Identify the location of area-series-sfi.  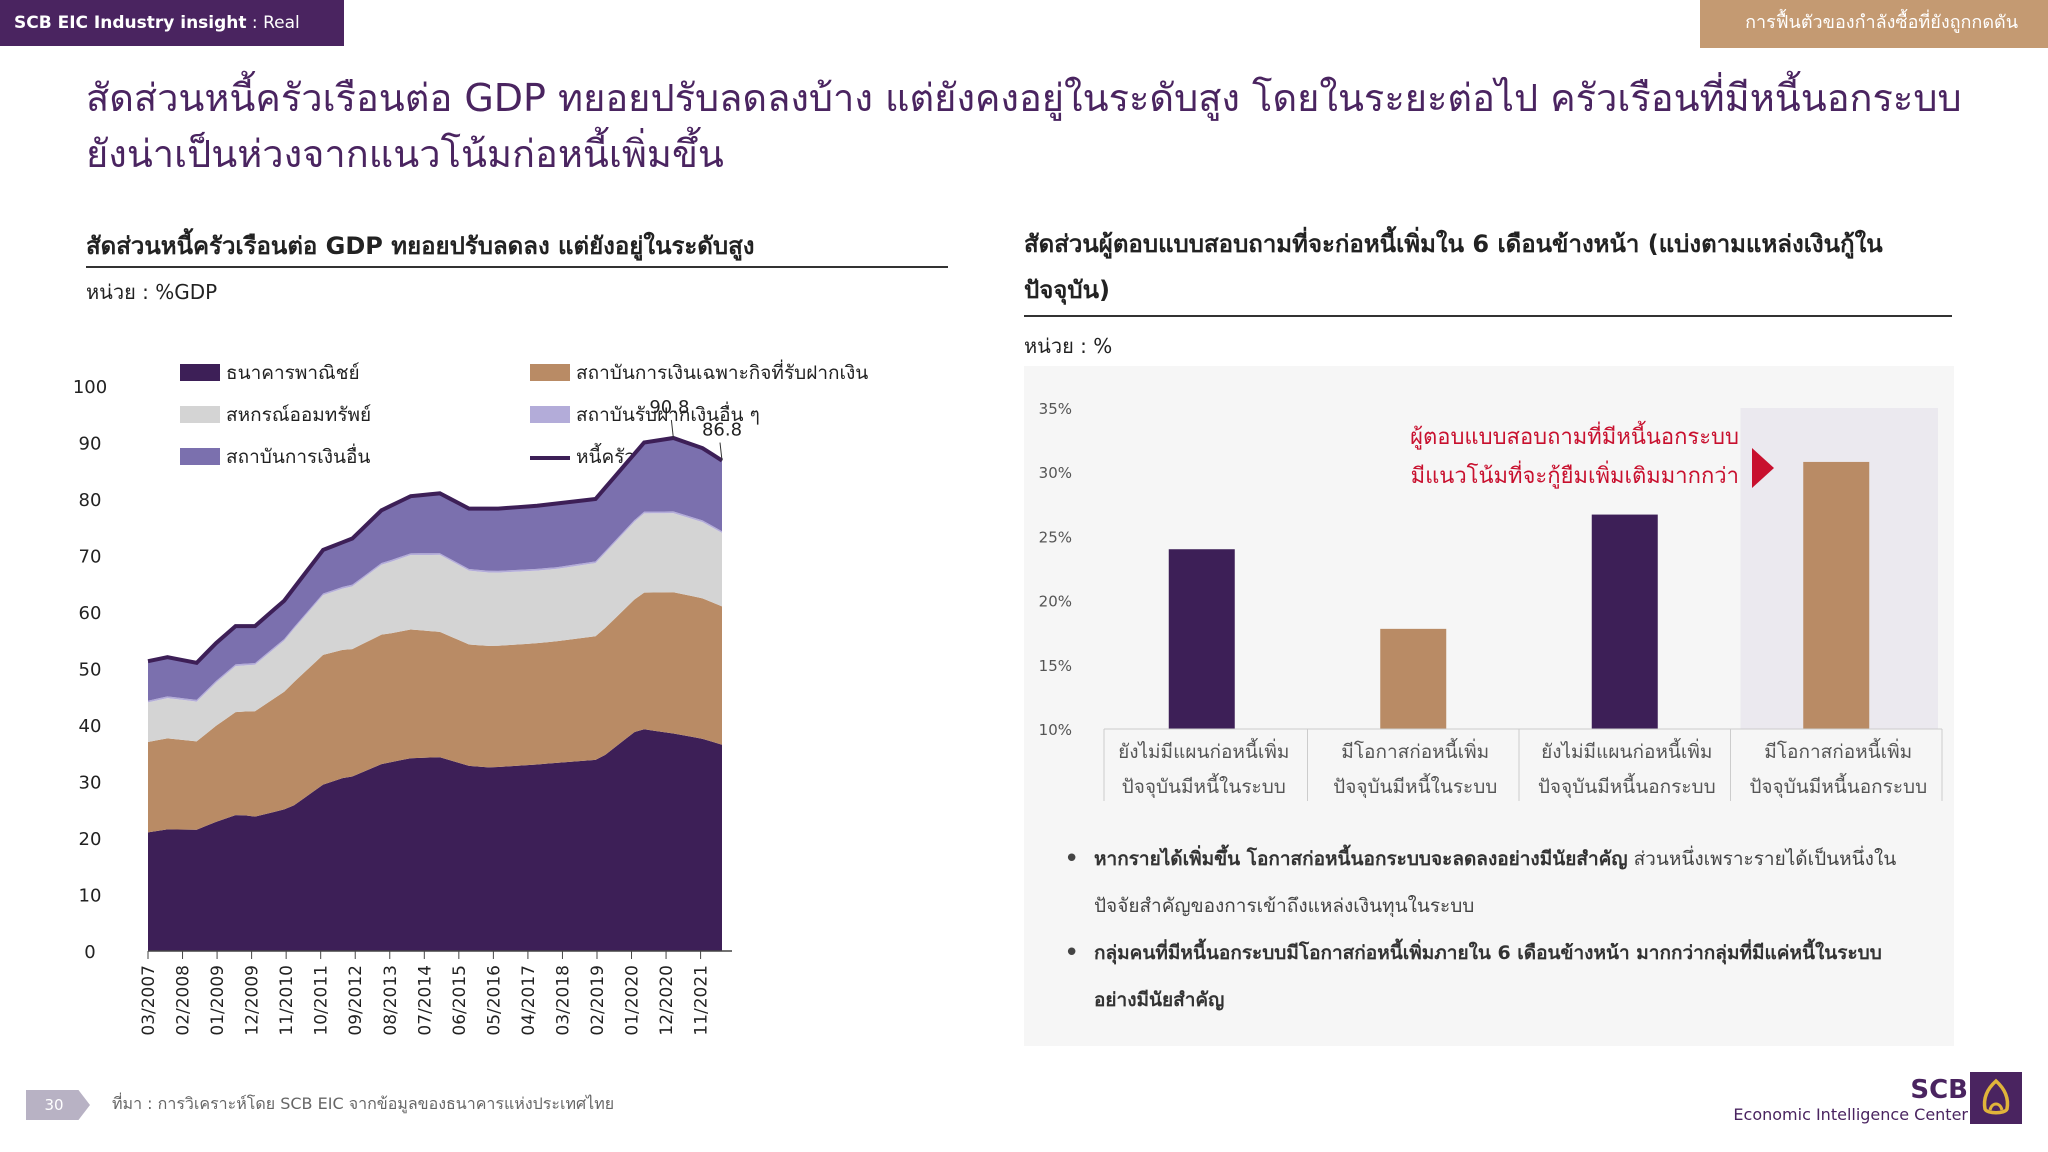
(435, 712).